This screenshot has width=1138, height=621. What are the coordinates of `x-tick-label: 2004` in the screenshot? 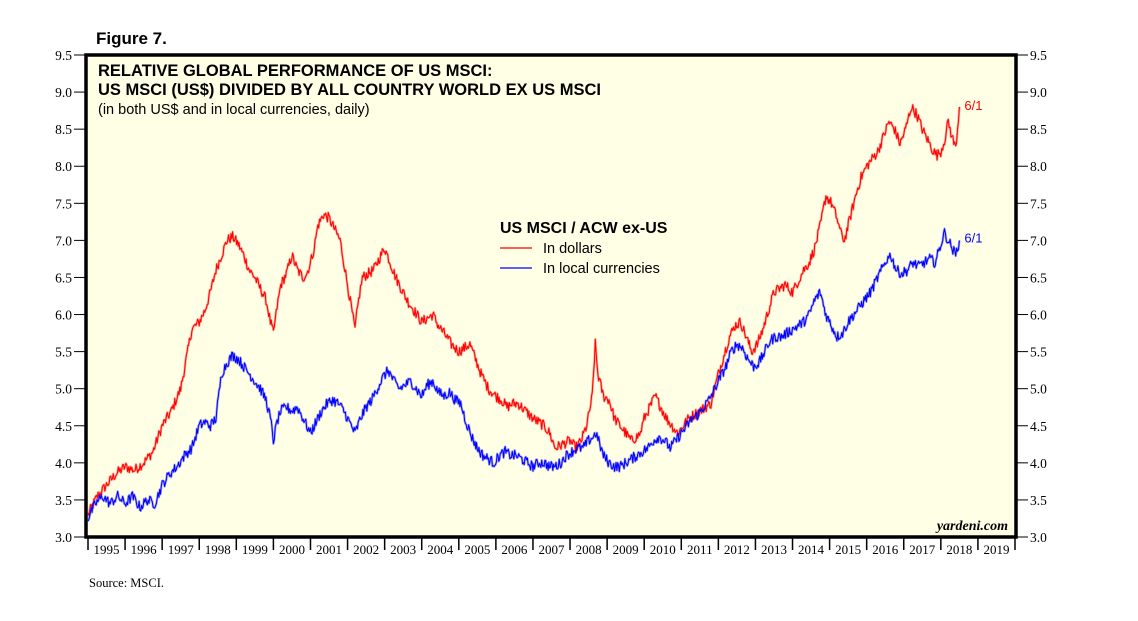 It's located at (440, 549).